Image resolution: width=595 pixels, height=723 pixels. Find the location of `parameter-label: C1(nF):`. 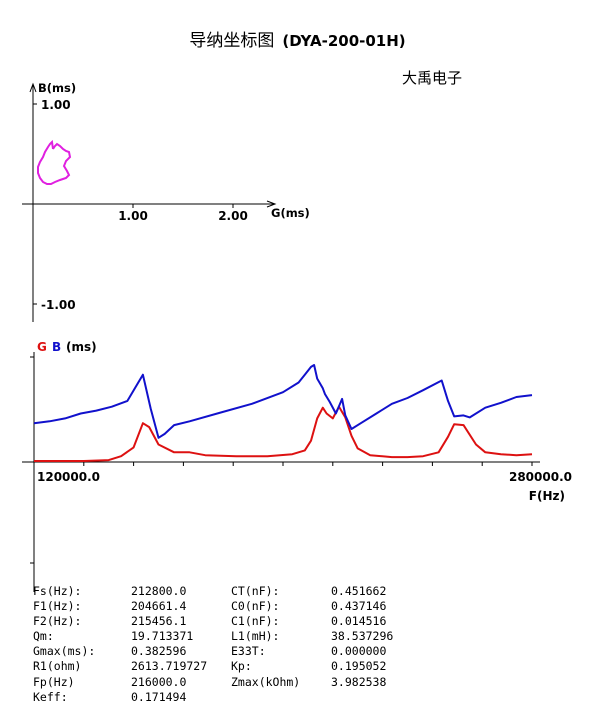

parameter-label: C1(nF): is located at coordinates (255, 621).